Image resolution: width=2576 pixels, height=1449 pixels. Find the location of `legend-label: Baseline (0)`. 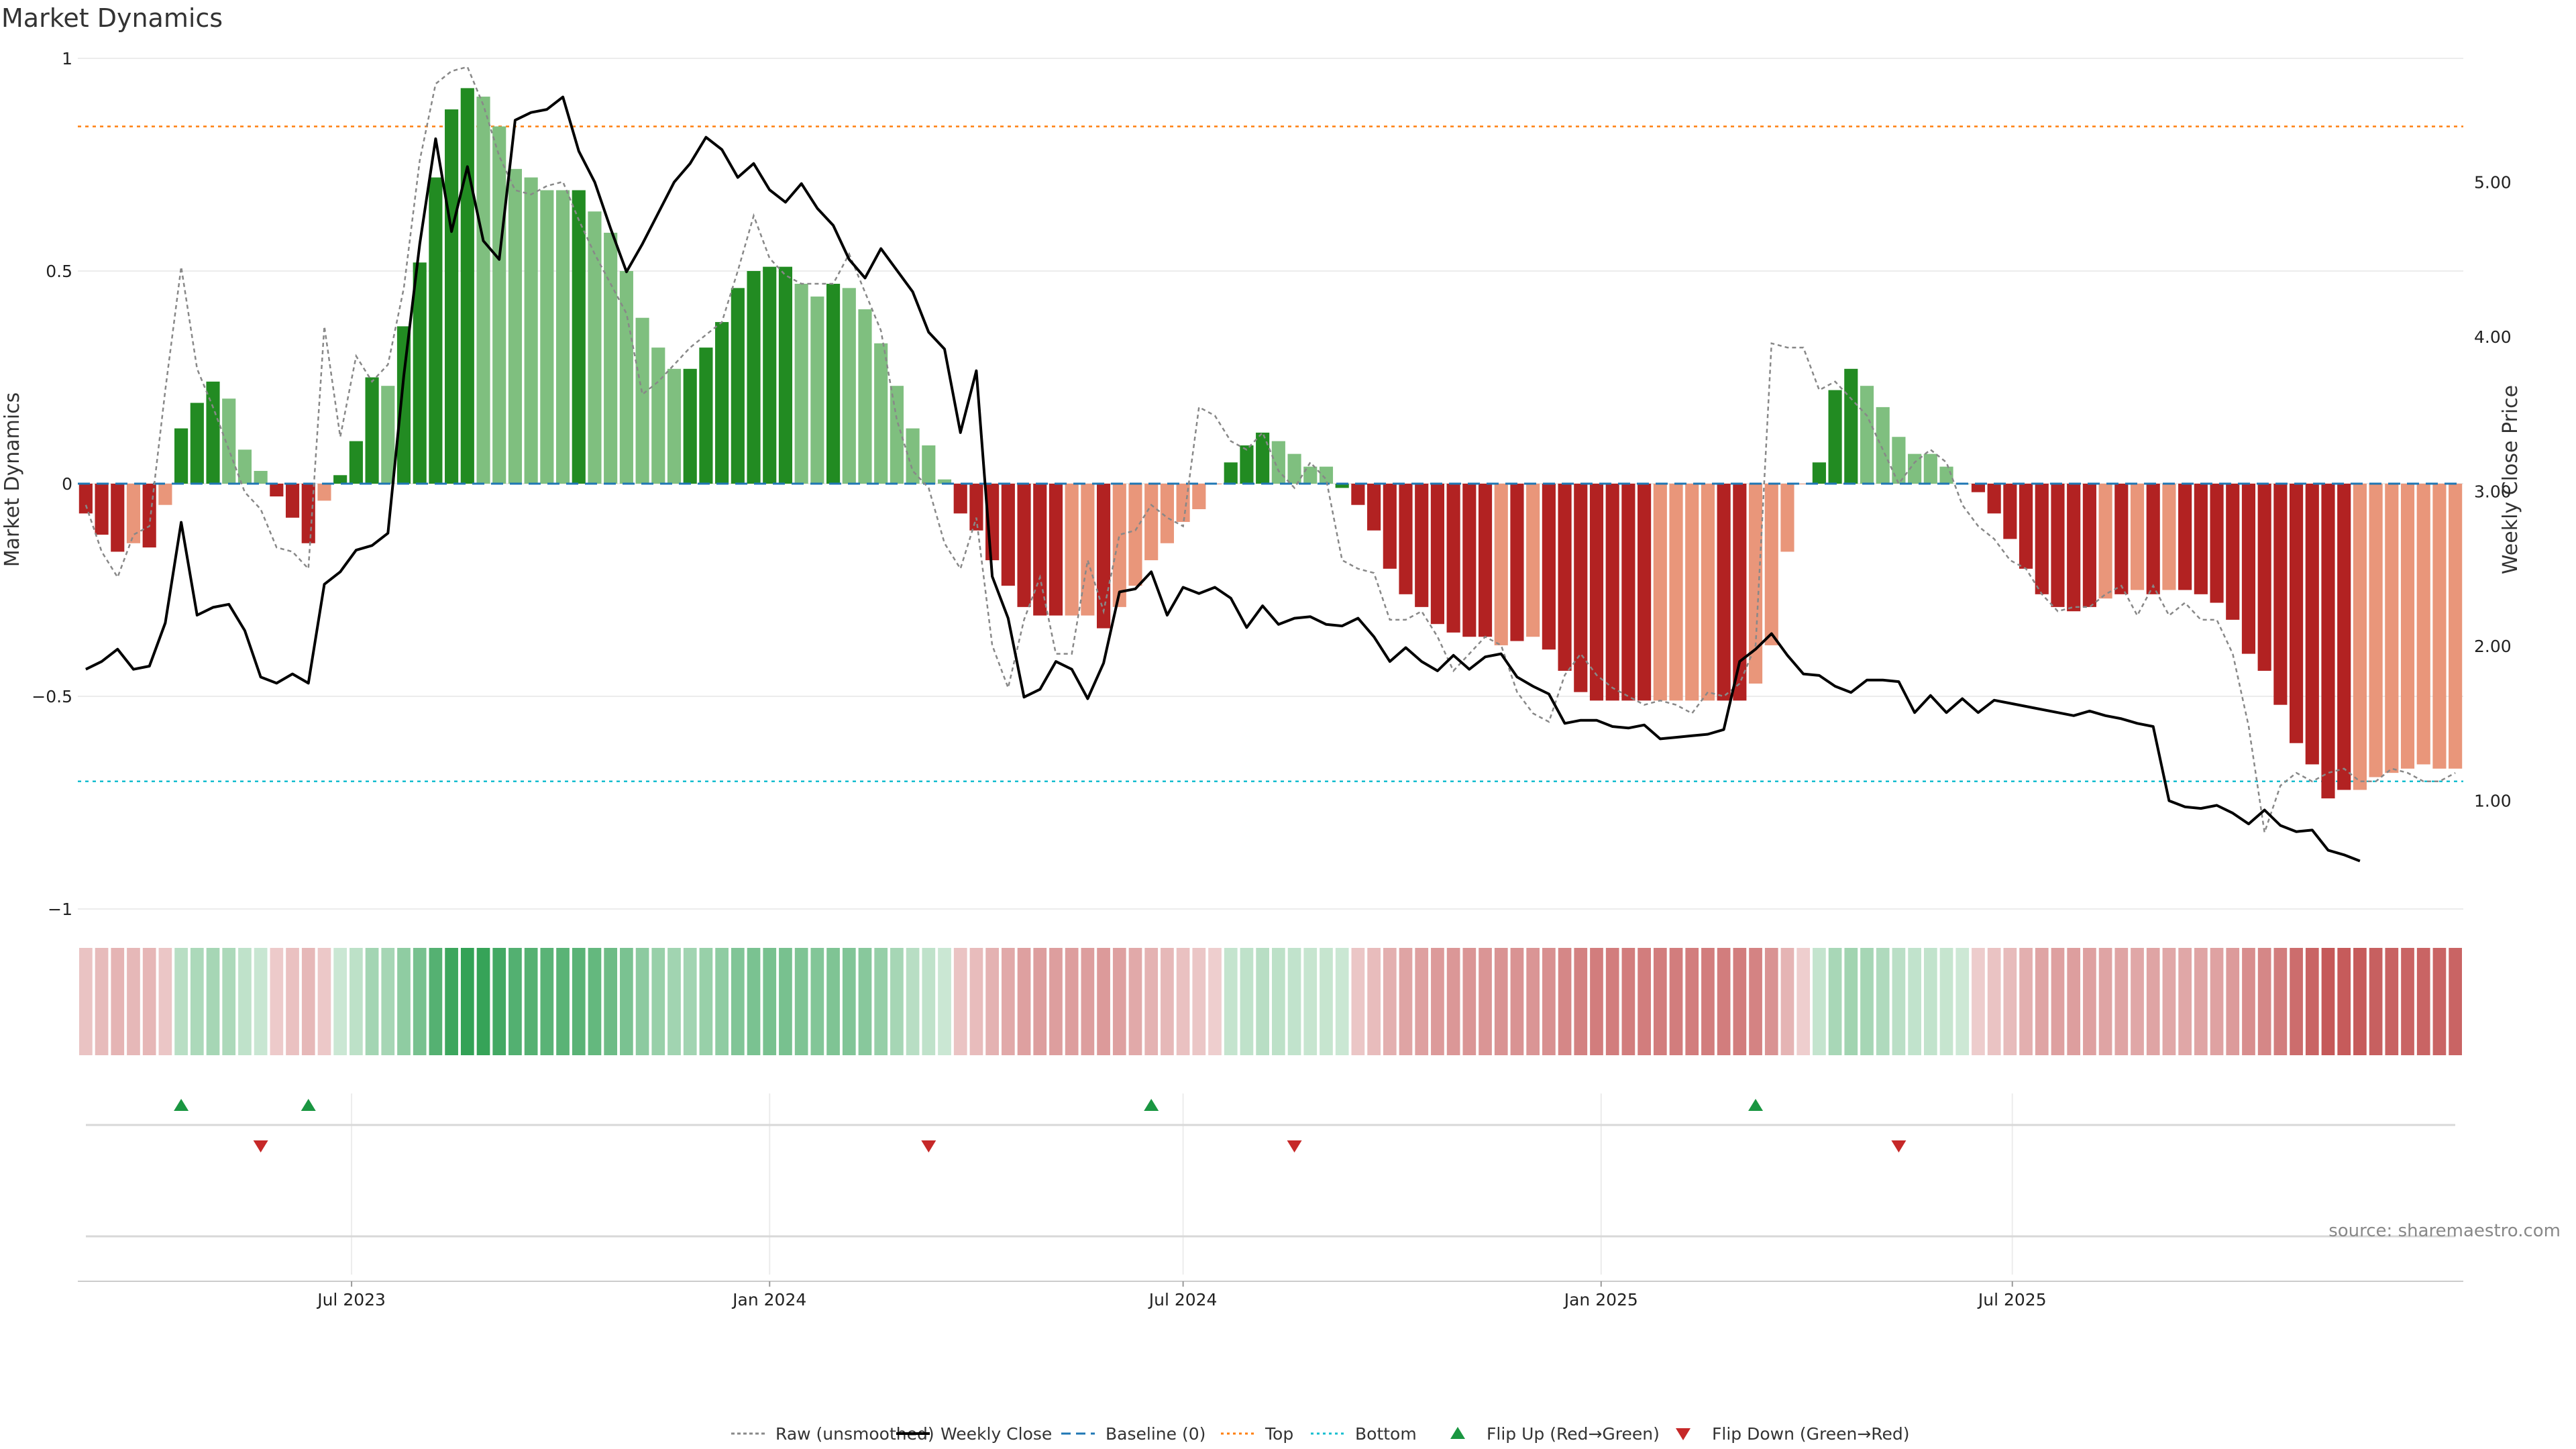

legend-label: Baseline (0) is located at coordinates (1155, 1434).